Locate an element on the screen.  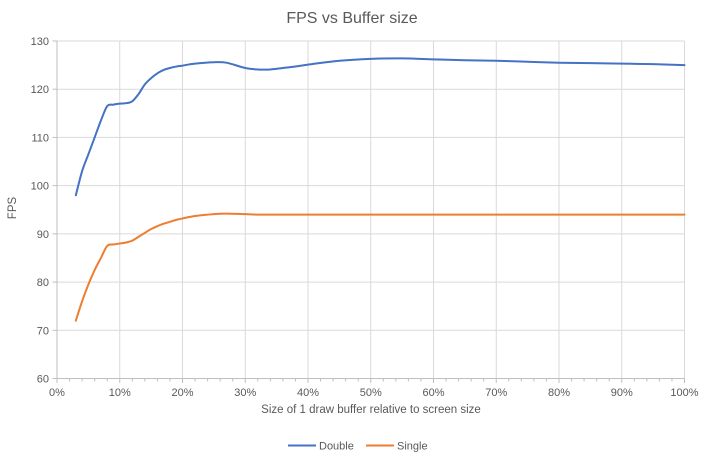
x-tick-label: 60% is located at coordinates (433, 393).